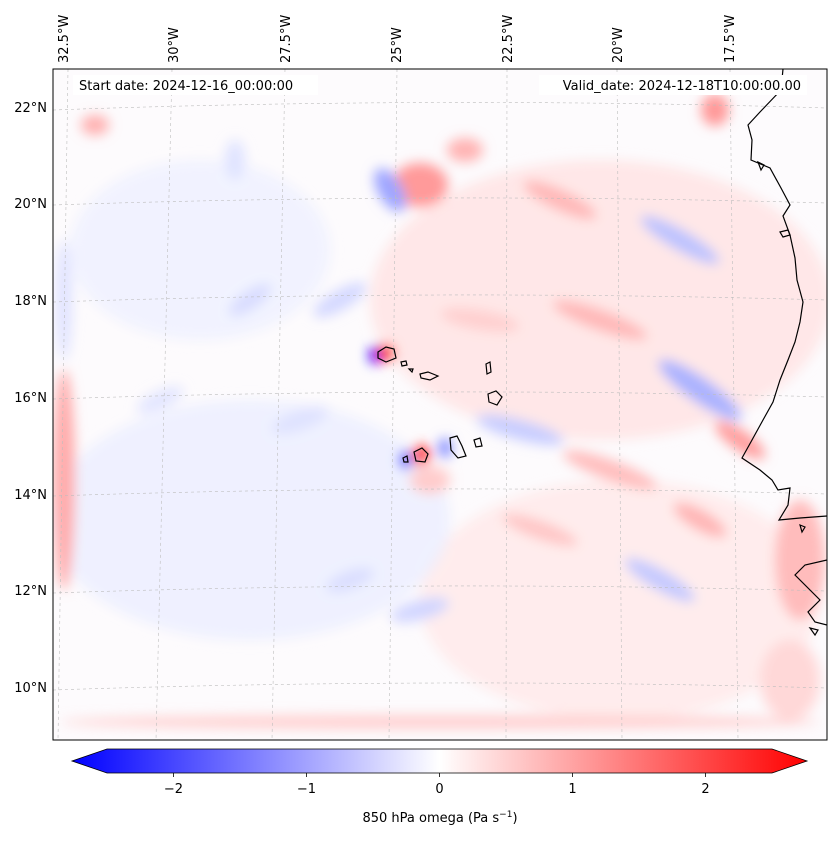 This screenshot has height=843, width=837. What do you see at coordinates (174, 45) in the screenshot?
I see `lon-label: 30°W` at bounding box center [174, 45].